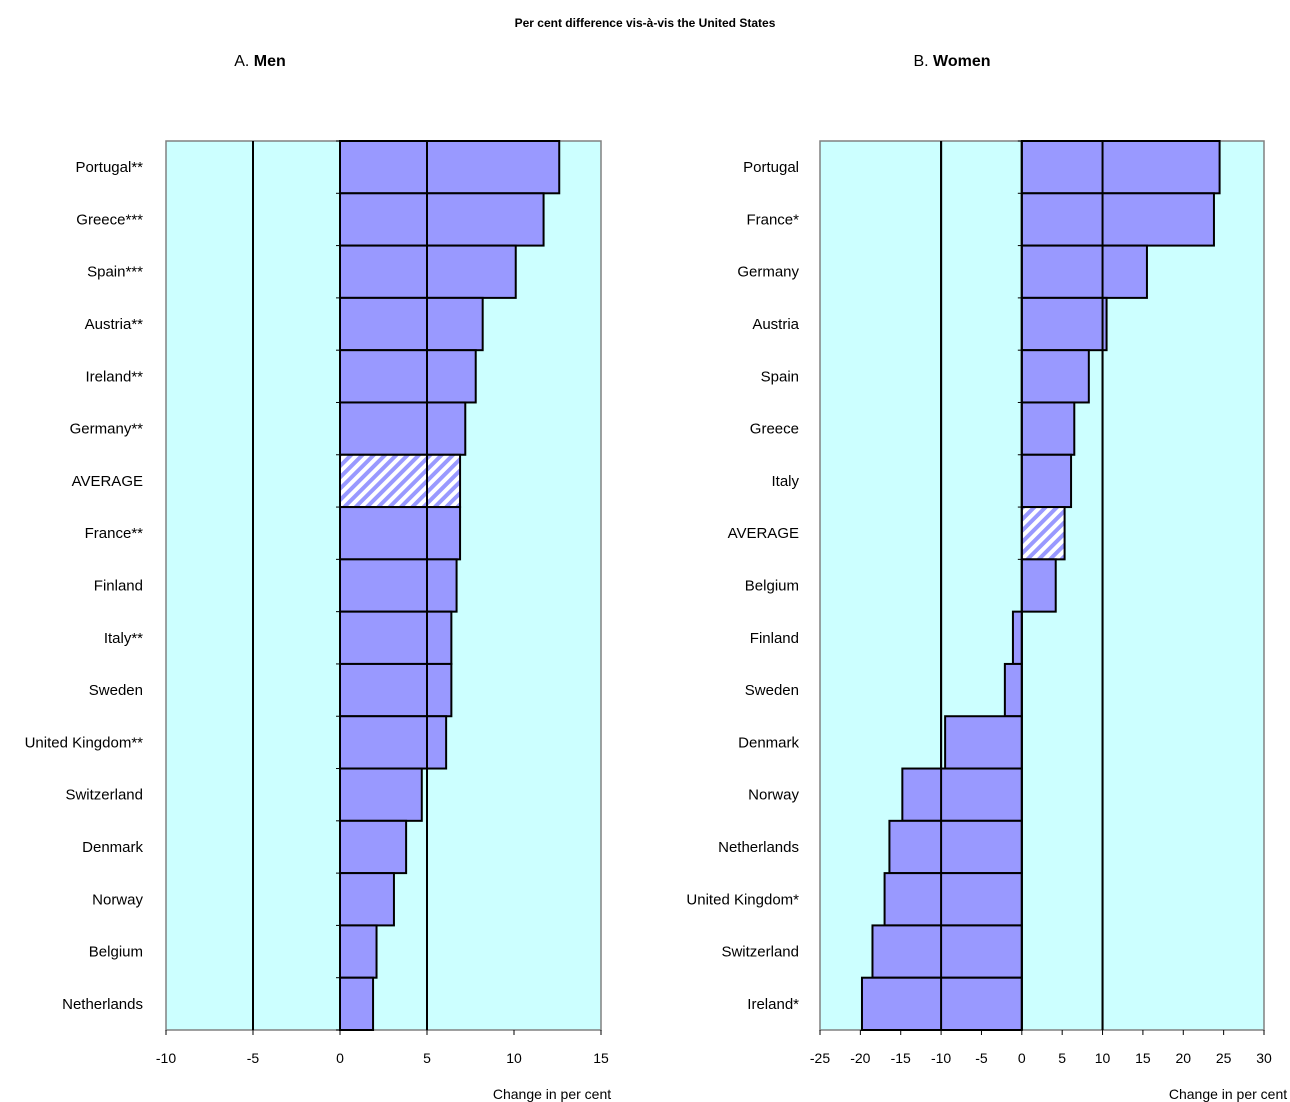 This screenshot has height=1102, width=1290. I want to click on x-tick-label: 20, so click(1183, 1058).